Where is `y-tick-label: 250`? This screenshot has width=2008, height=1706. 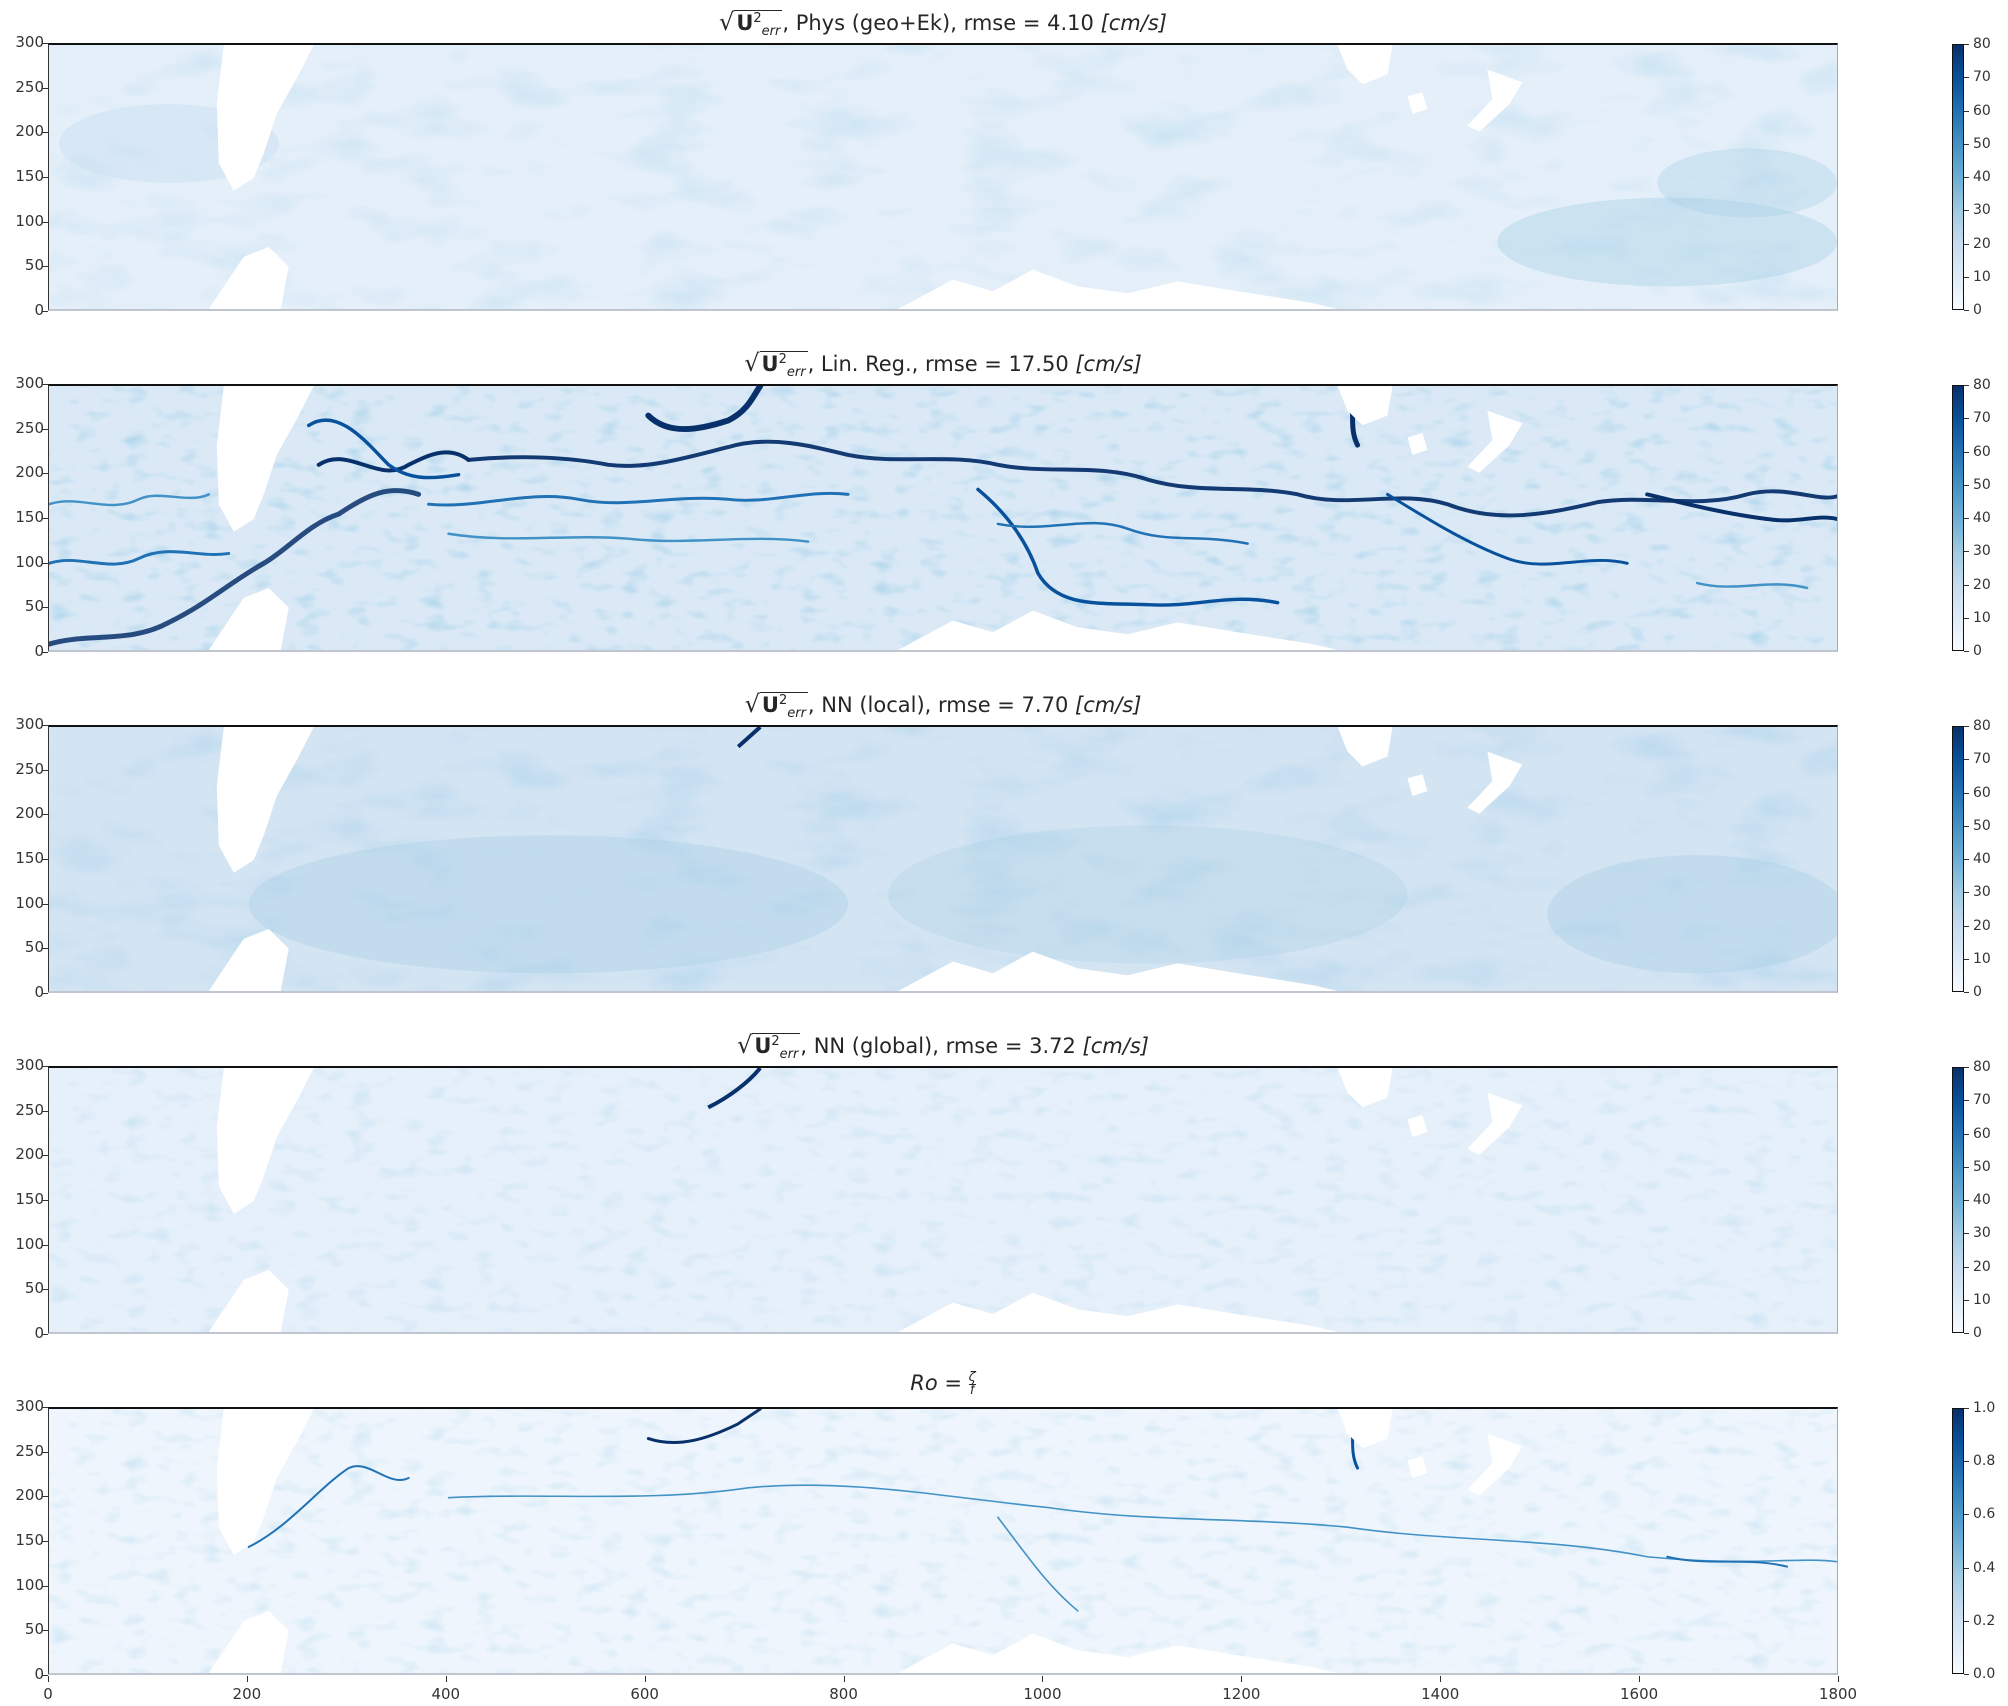 y-tick-label: 250 is located at coordinates (29, 1109).